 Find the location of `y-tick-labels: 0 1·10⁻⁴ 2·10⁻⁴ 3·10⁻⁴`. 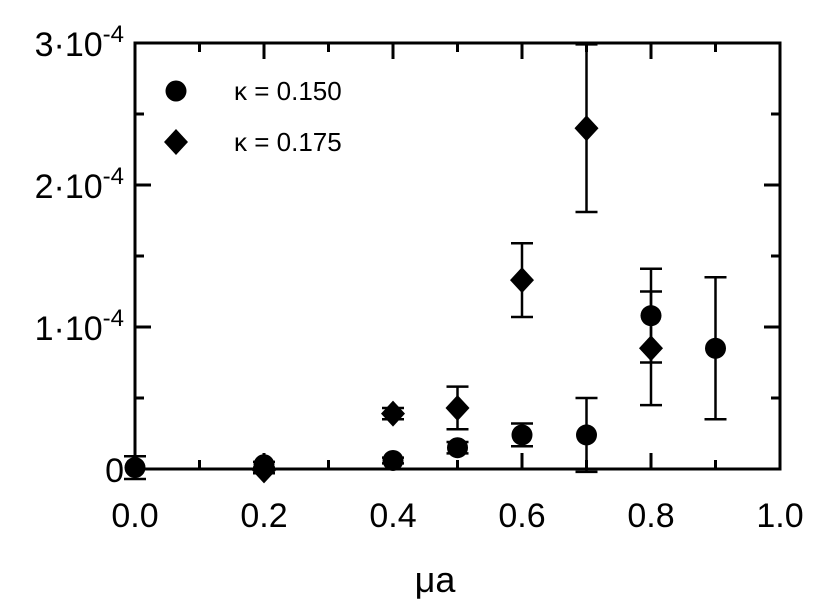

y-tick-labels: 0 1·10⁻⁴ 2·10⁻⁴ 3·10⁻⁴ is located at coordinates (79, 255).